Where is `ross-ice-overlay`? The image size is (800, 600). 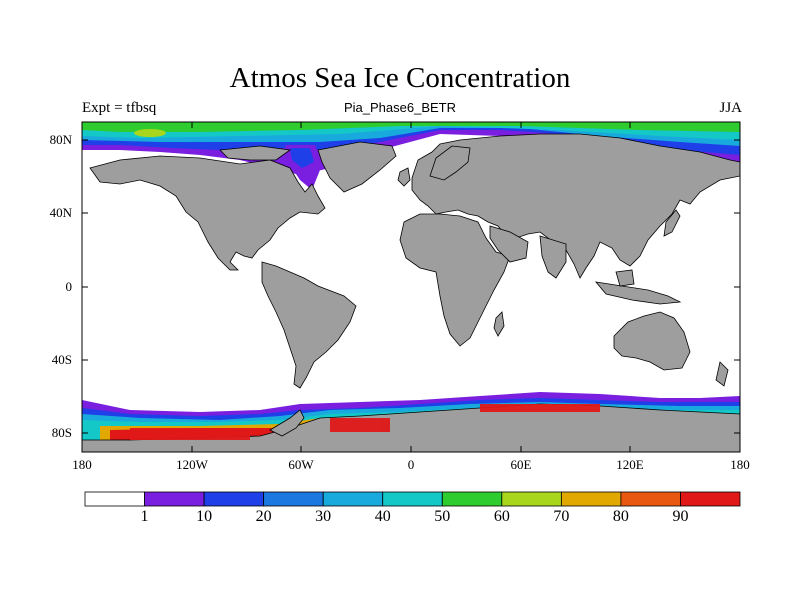 ross-ice-overlay is located at coordinates (190, 434).